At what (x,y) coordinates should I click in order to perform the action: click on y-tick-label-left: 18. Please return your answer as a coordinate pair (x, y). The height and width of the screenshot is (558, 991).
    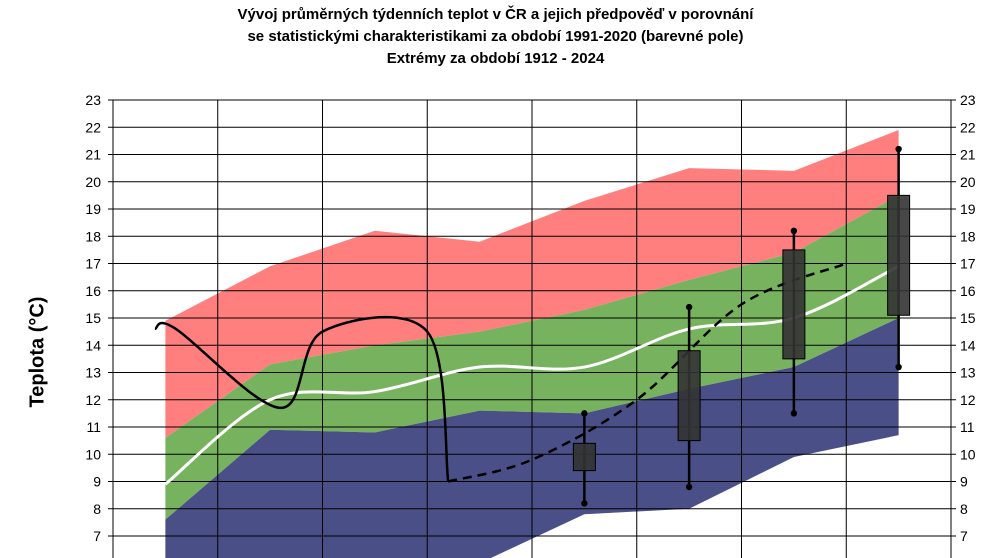
    Looking at the image, I should click on (93, 236).